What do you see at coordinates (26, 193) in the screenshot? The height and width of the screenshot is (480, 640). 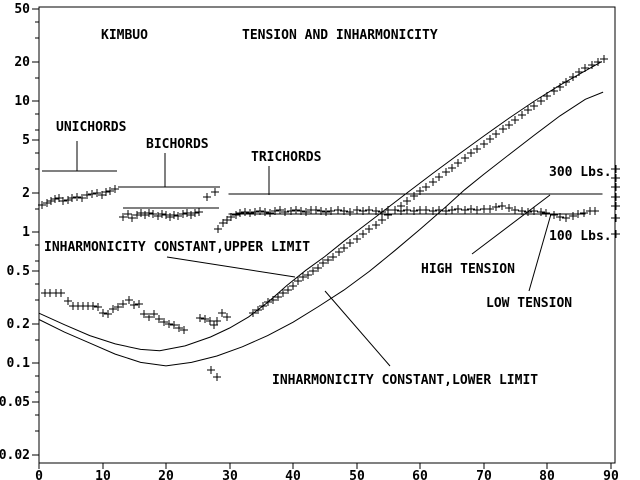 I see `svg-text: 2` at bounding box center [26, 193].